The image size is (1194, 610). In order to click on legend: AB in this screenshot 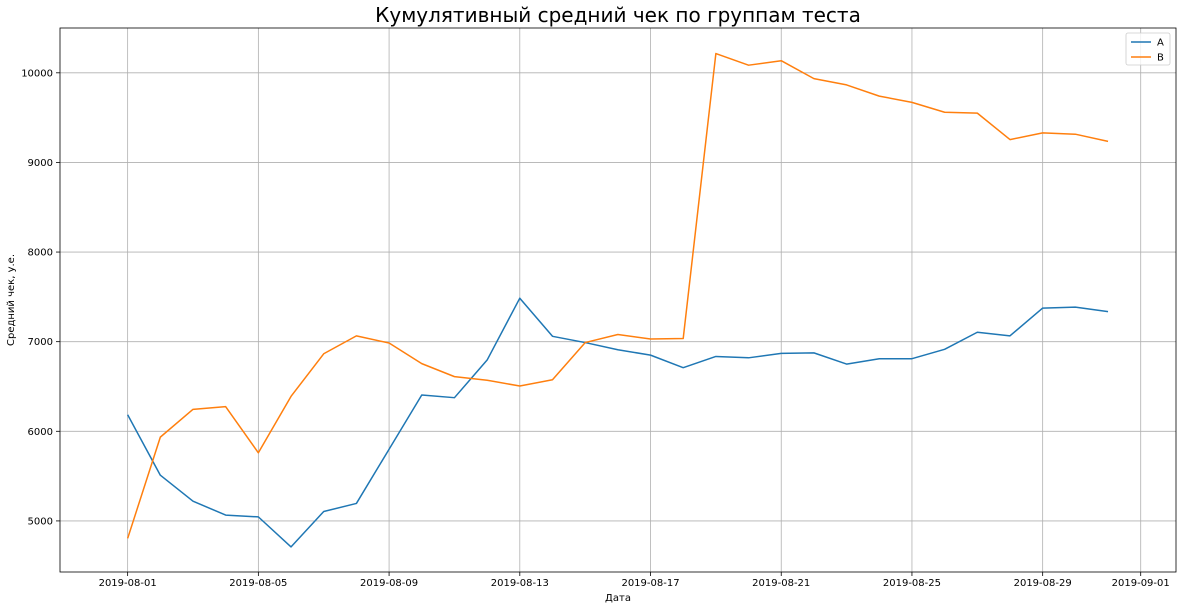, I will do `click(1148, 49)`.